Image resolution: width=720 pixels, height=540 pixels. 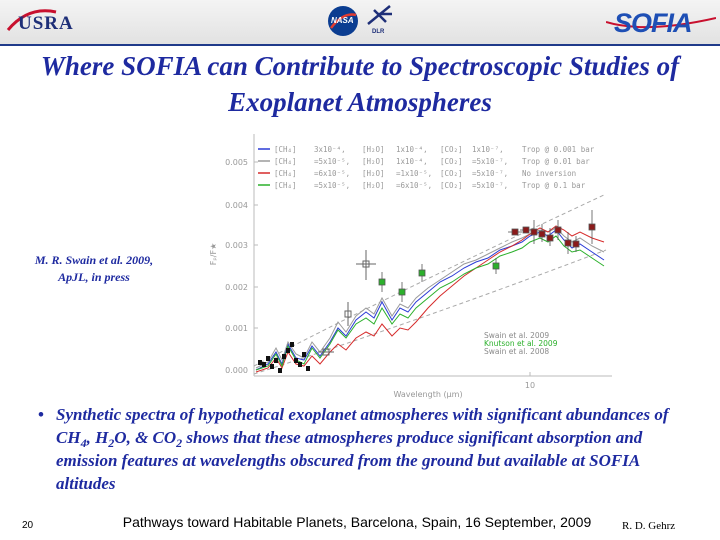 What do you see at coordinates (552, 232) in the screenshot?
I see `data-points-red` at bounding box center [552, 232].